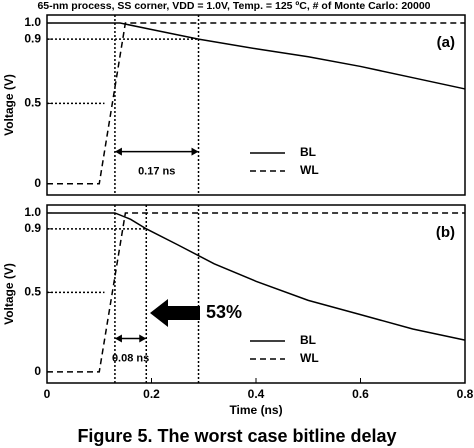  Describe the element at coordinates (255, 410) in the screenshot. I see `x-axis-label: Time (ns)` at that location.